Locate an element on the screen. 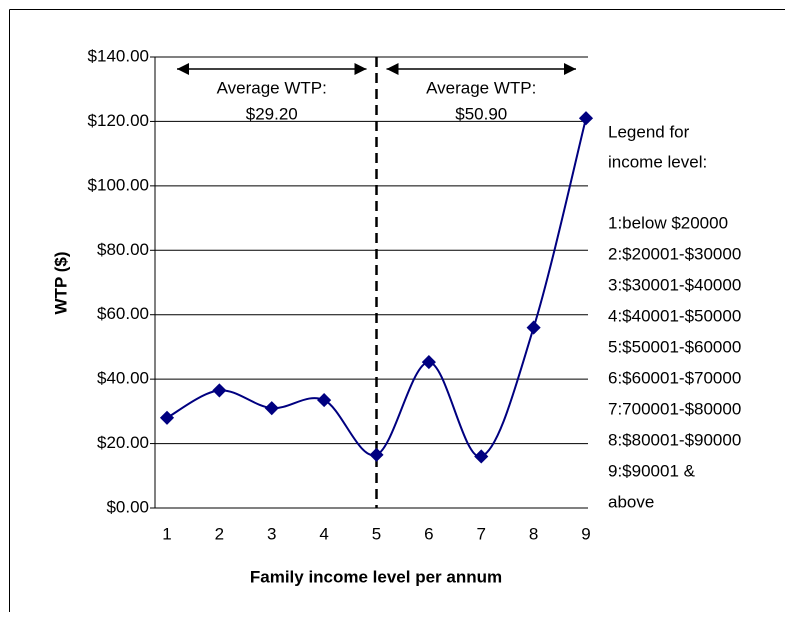  x-axis-title: Family income level per annum is located at coordinates (376, 576).